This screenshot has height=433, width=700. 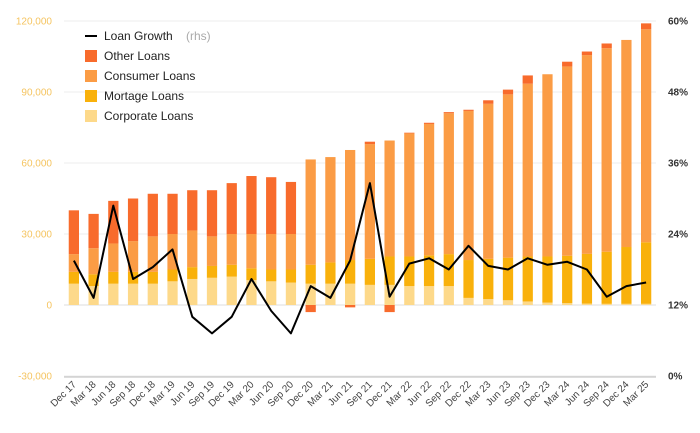 I want to click on y-right-tick-label: 60%, so click(x=678, y=22).